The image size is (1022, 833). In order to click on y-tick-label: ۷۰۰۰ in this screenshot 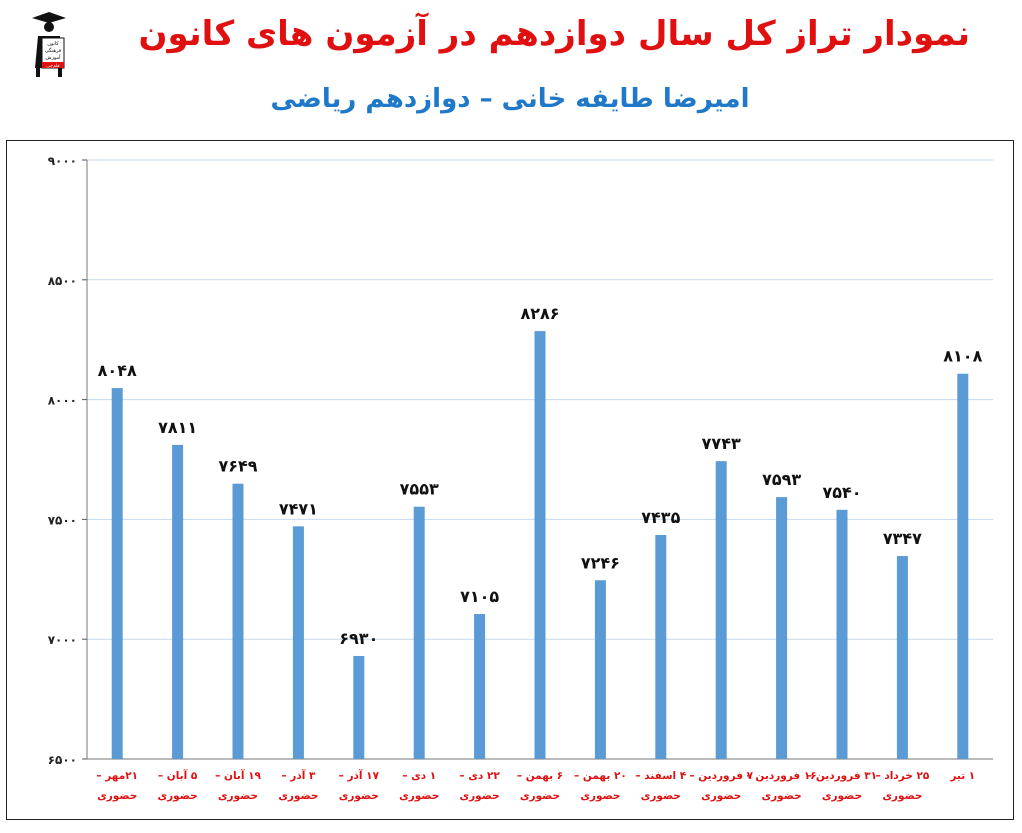, I will do `click(62, 640)`.